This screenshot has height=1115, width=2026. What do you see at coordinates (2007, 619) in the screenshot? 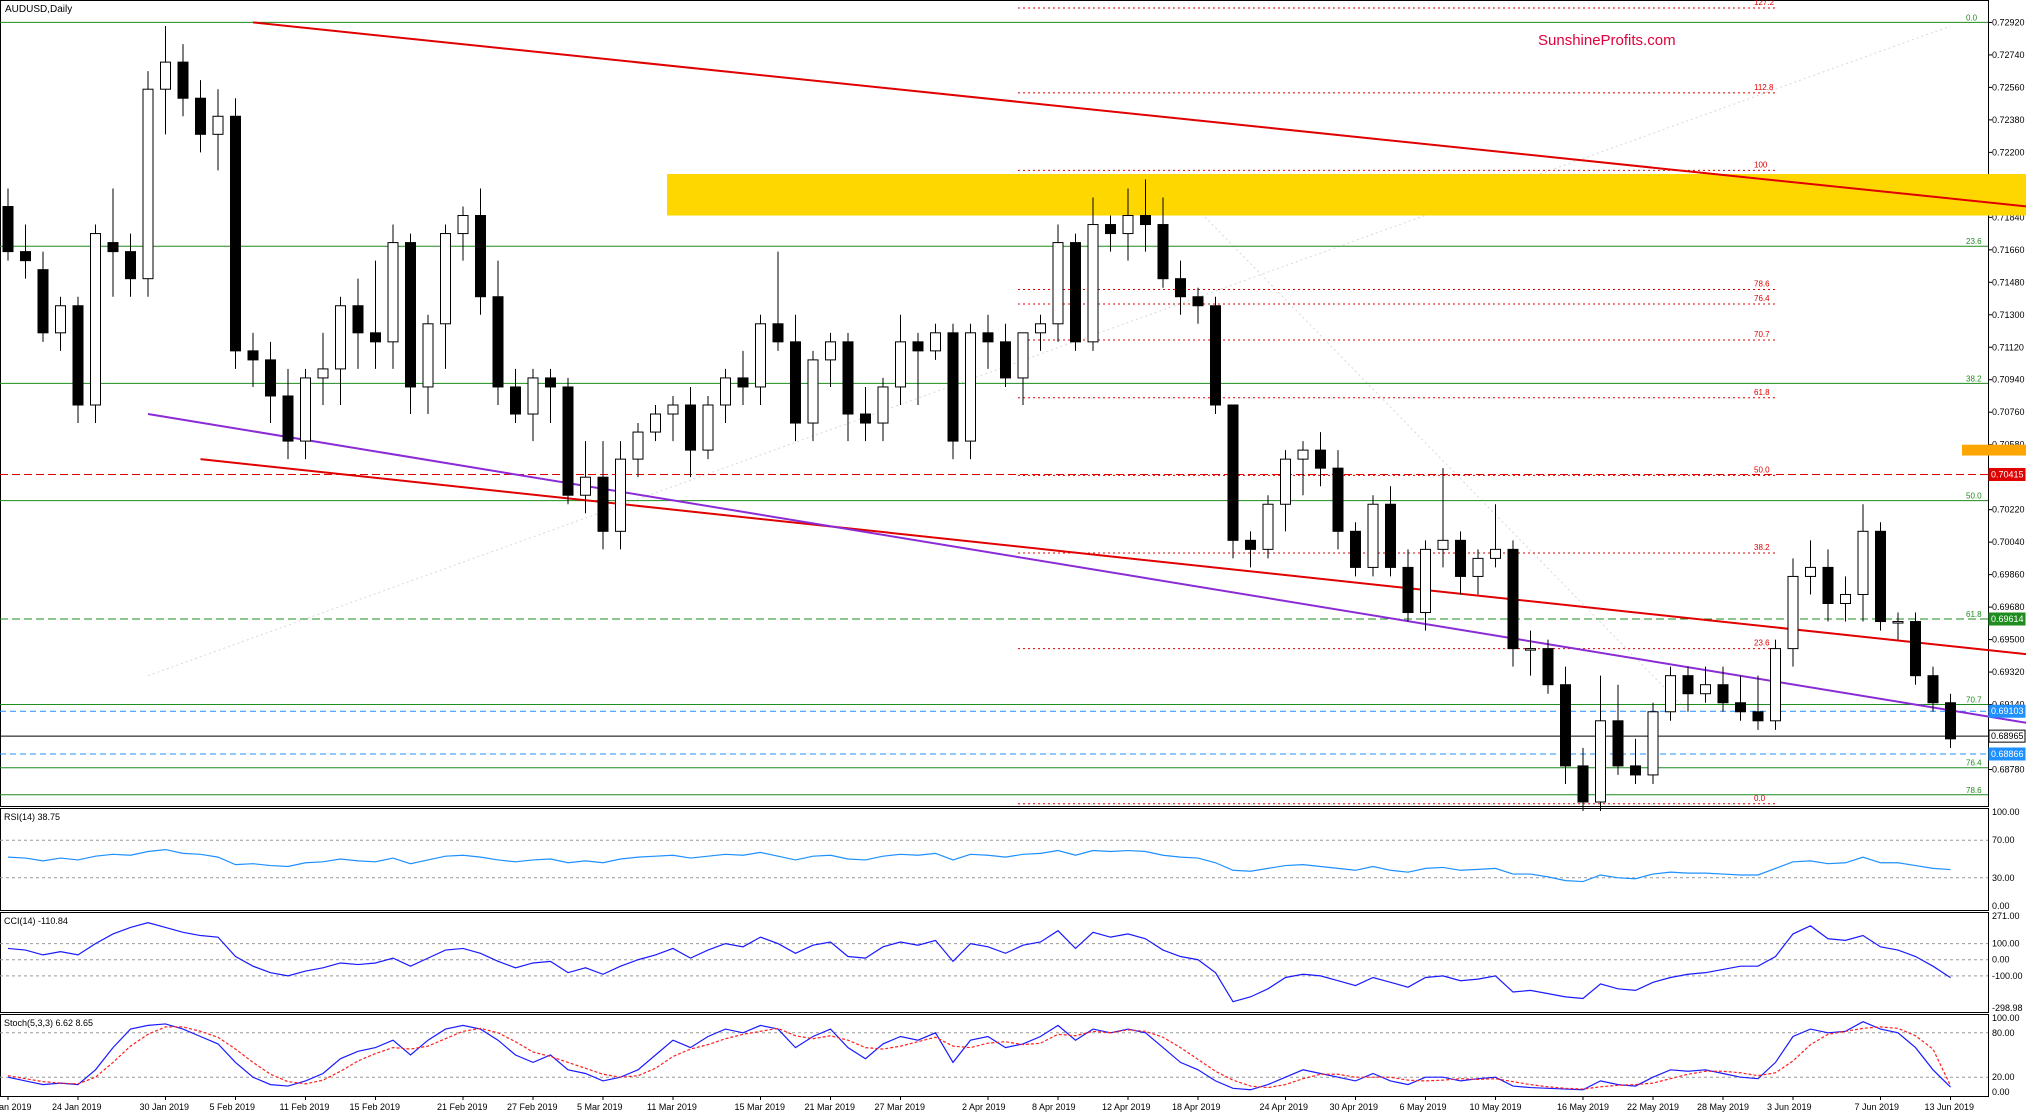
I see `price-label-text: 0.69614` at bounding box center [2007, 619].